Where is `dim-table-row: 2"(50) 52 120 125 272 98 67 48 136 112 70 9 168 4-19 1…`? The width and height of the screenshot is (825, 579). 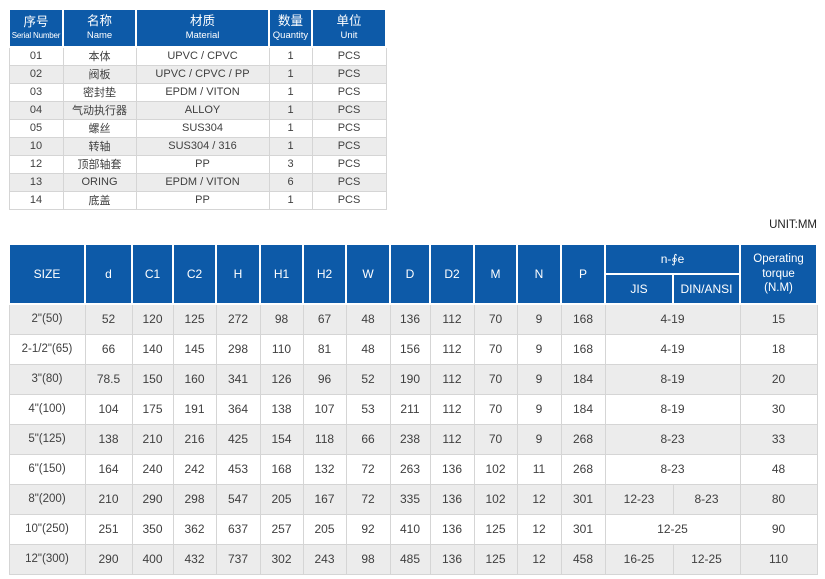 dim-table-row: 2"(50) 52 120 125 272 98 67 48 136 112 70 9 168 4-19 1… is located at coordinates (413, 319).